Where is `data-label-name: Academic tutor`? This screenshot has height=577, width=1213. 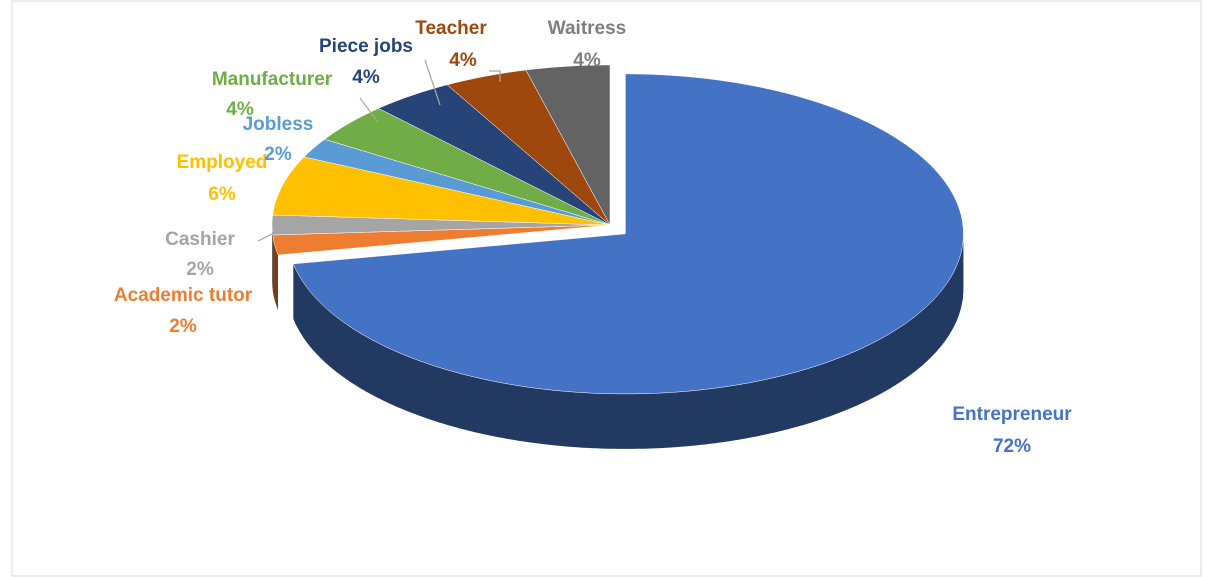
data-label-name: Academic tutor is located at coordinates (183, 295).